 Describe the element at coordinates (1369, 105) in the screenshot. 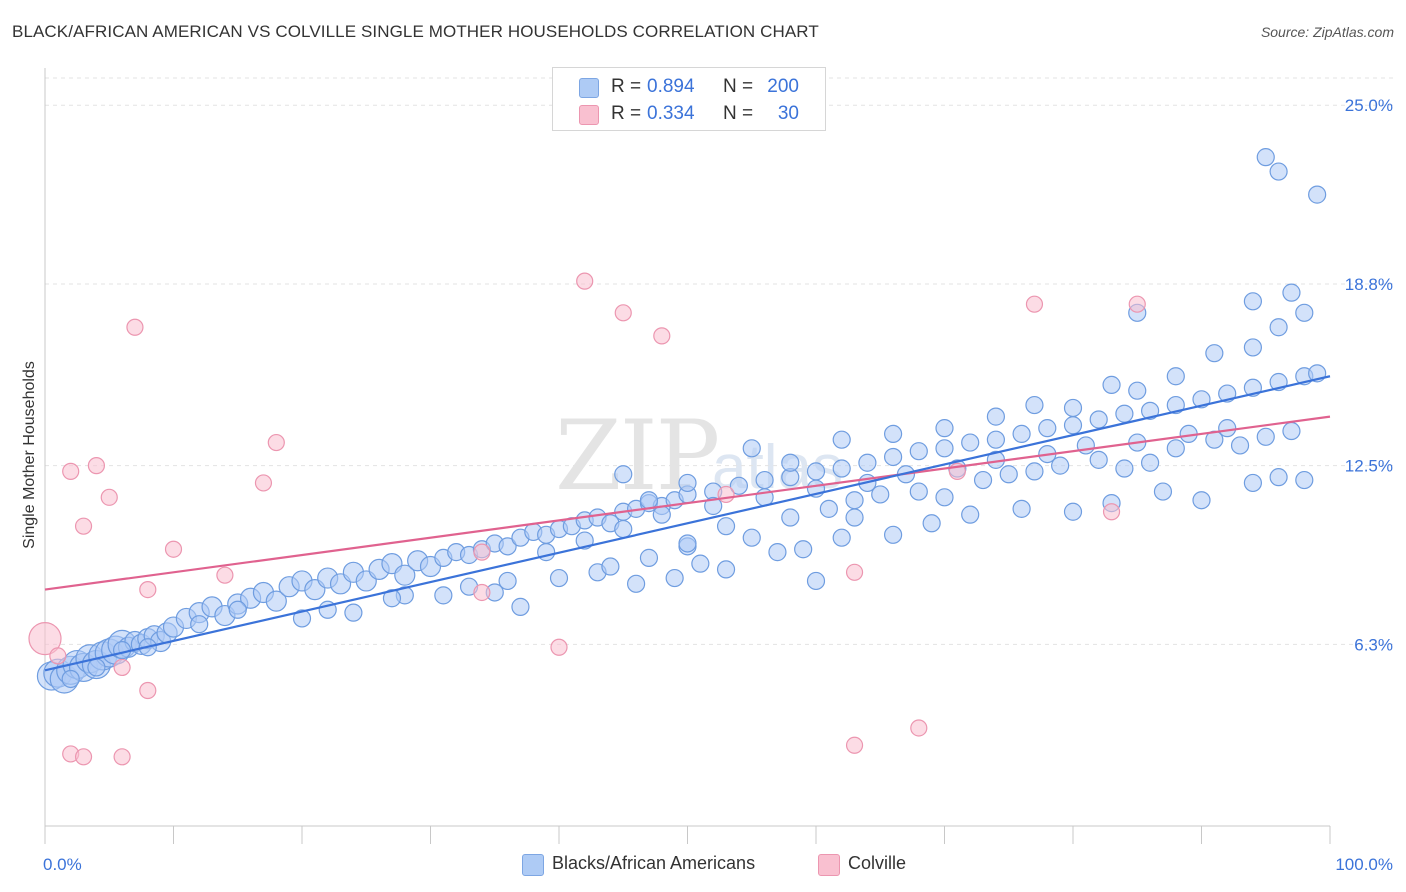

I see `y-tick-label: 25.0%` at that location.